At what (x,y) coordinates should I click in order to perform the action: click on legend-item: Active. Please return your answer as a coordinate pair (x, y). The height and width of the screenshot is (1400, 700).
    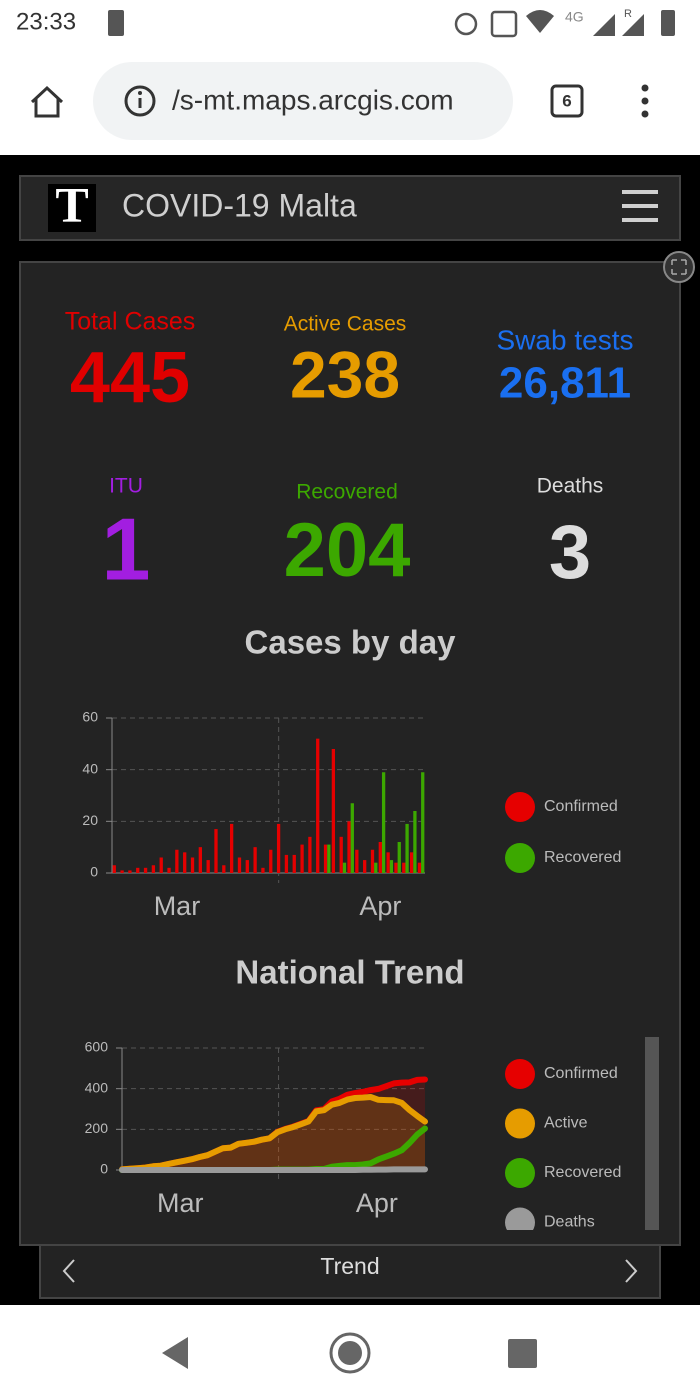
    Looking at the image, I should click on (546, 1123).